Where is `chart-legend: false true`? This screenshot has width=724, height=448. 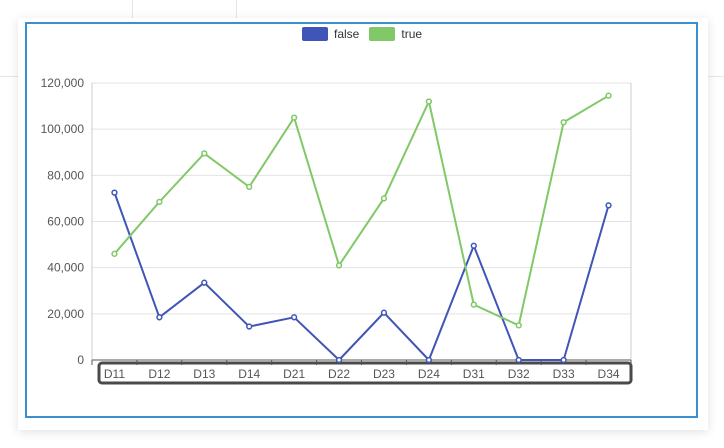
chart-legend: false true is located at coordinates (362, 34).